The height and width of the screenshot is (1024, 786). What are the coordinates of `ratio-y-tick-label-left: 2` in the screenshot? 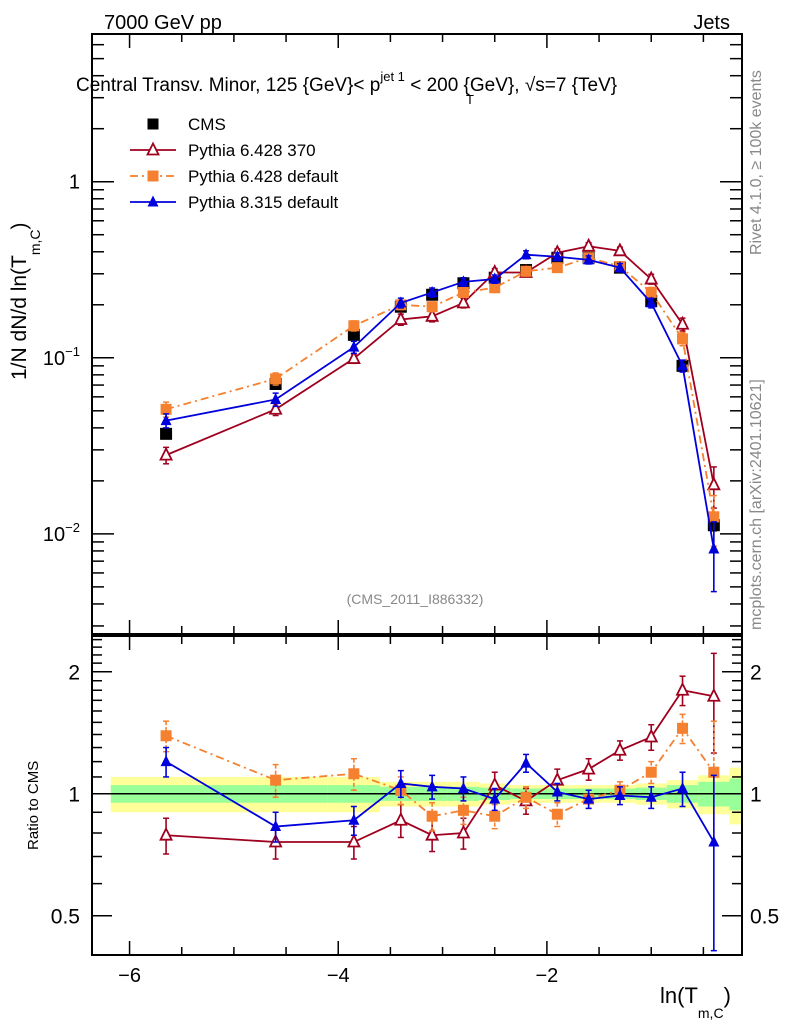 It's located at (74, 673).